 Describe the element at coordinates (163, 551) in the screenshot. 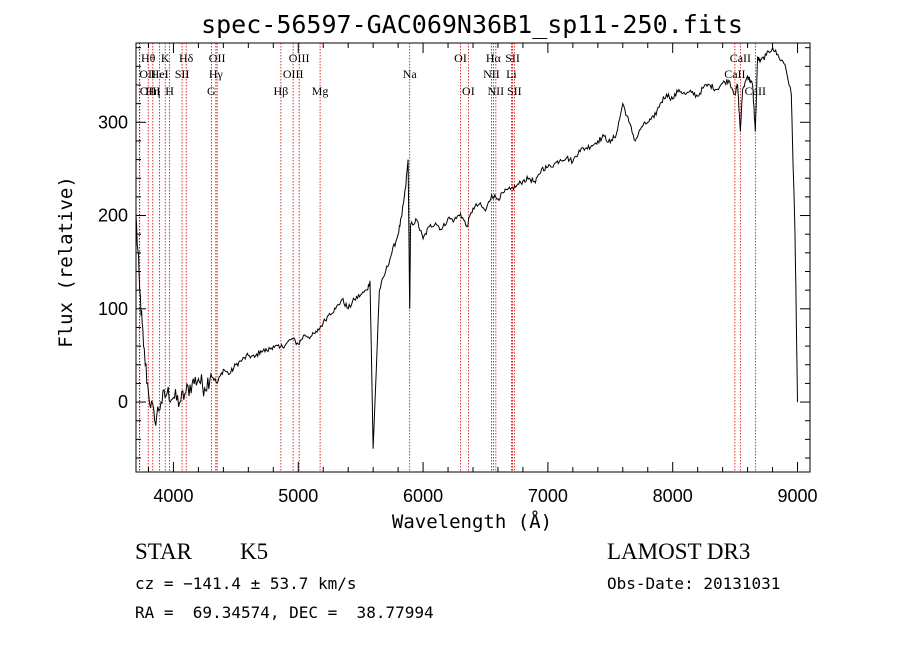

I see `object-class: STAR` at that location.